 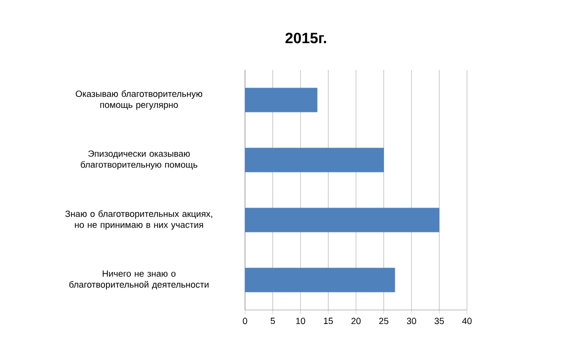 I want to click on y-tick-label: Оказываю благотворительную помощь регулярно, so click(x=139, y=100).